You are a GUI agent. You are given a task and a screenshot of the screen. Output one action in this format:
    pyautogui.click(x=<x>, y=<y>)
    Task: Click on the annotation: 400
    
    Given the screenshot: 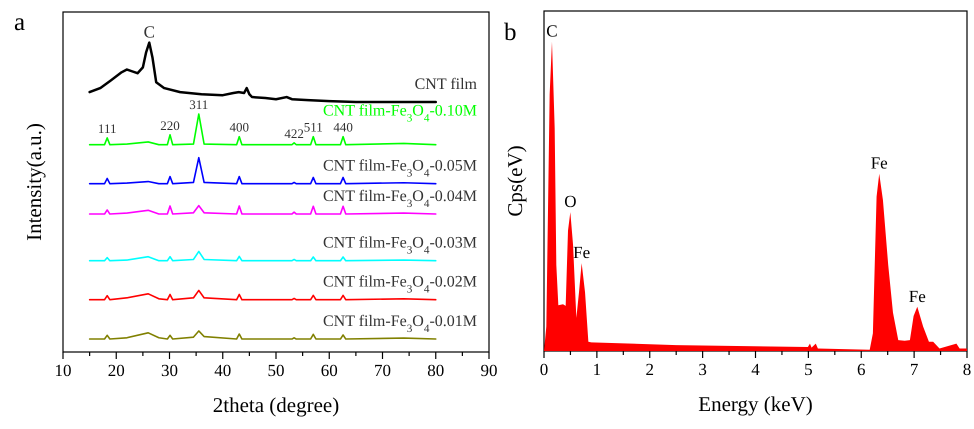 What is the action you would take?
    pyautogui.click(x=240, y=127)
    